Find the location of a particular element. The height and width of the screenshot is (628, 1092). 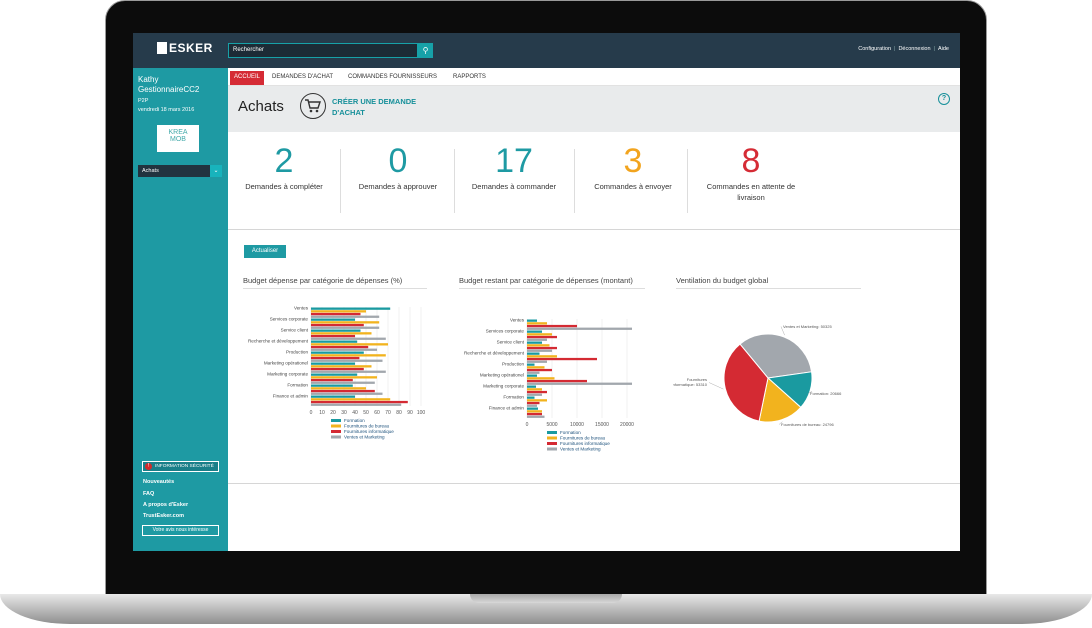

company-logo: KREA MOB is located at coordinates (178, 138).